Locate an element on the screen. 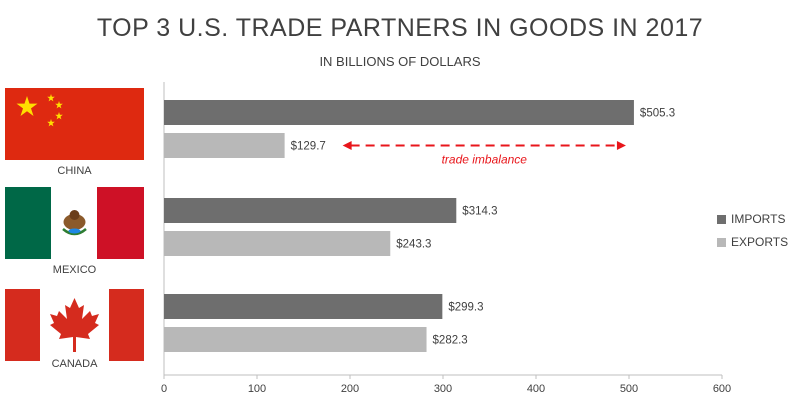 The height and width of the screenshot is (408, 800). bar-exports-canada is located at coordinates (295, 339).